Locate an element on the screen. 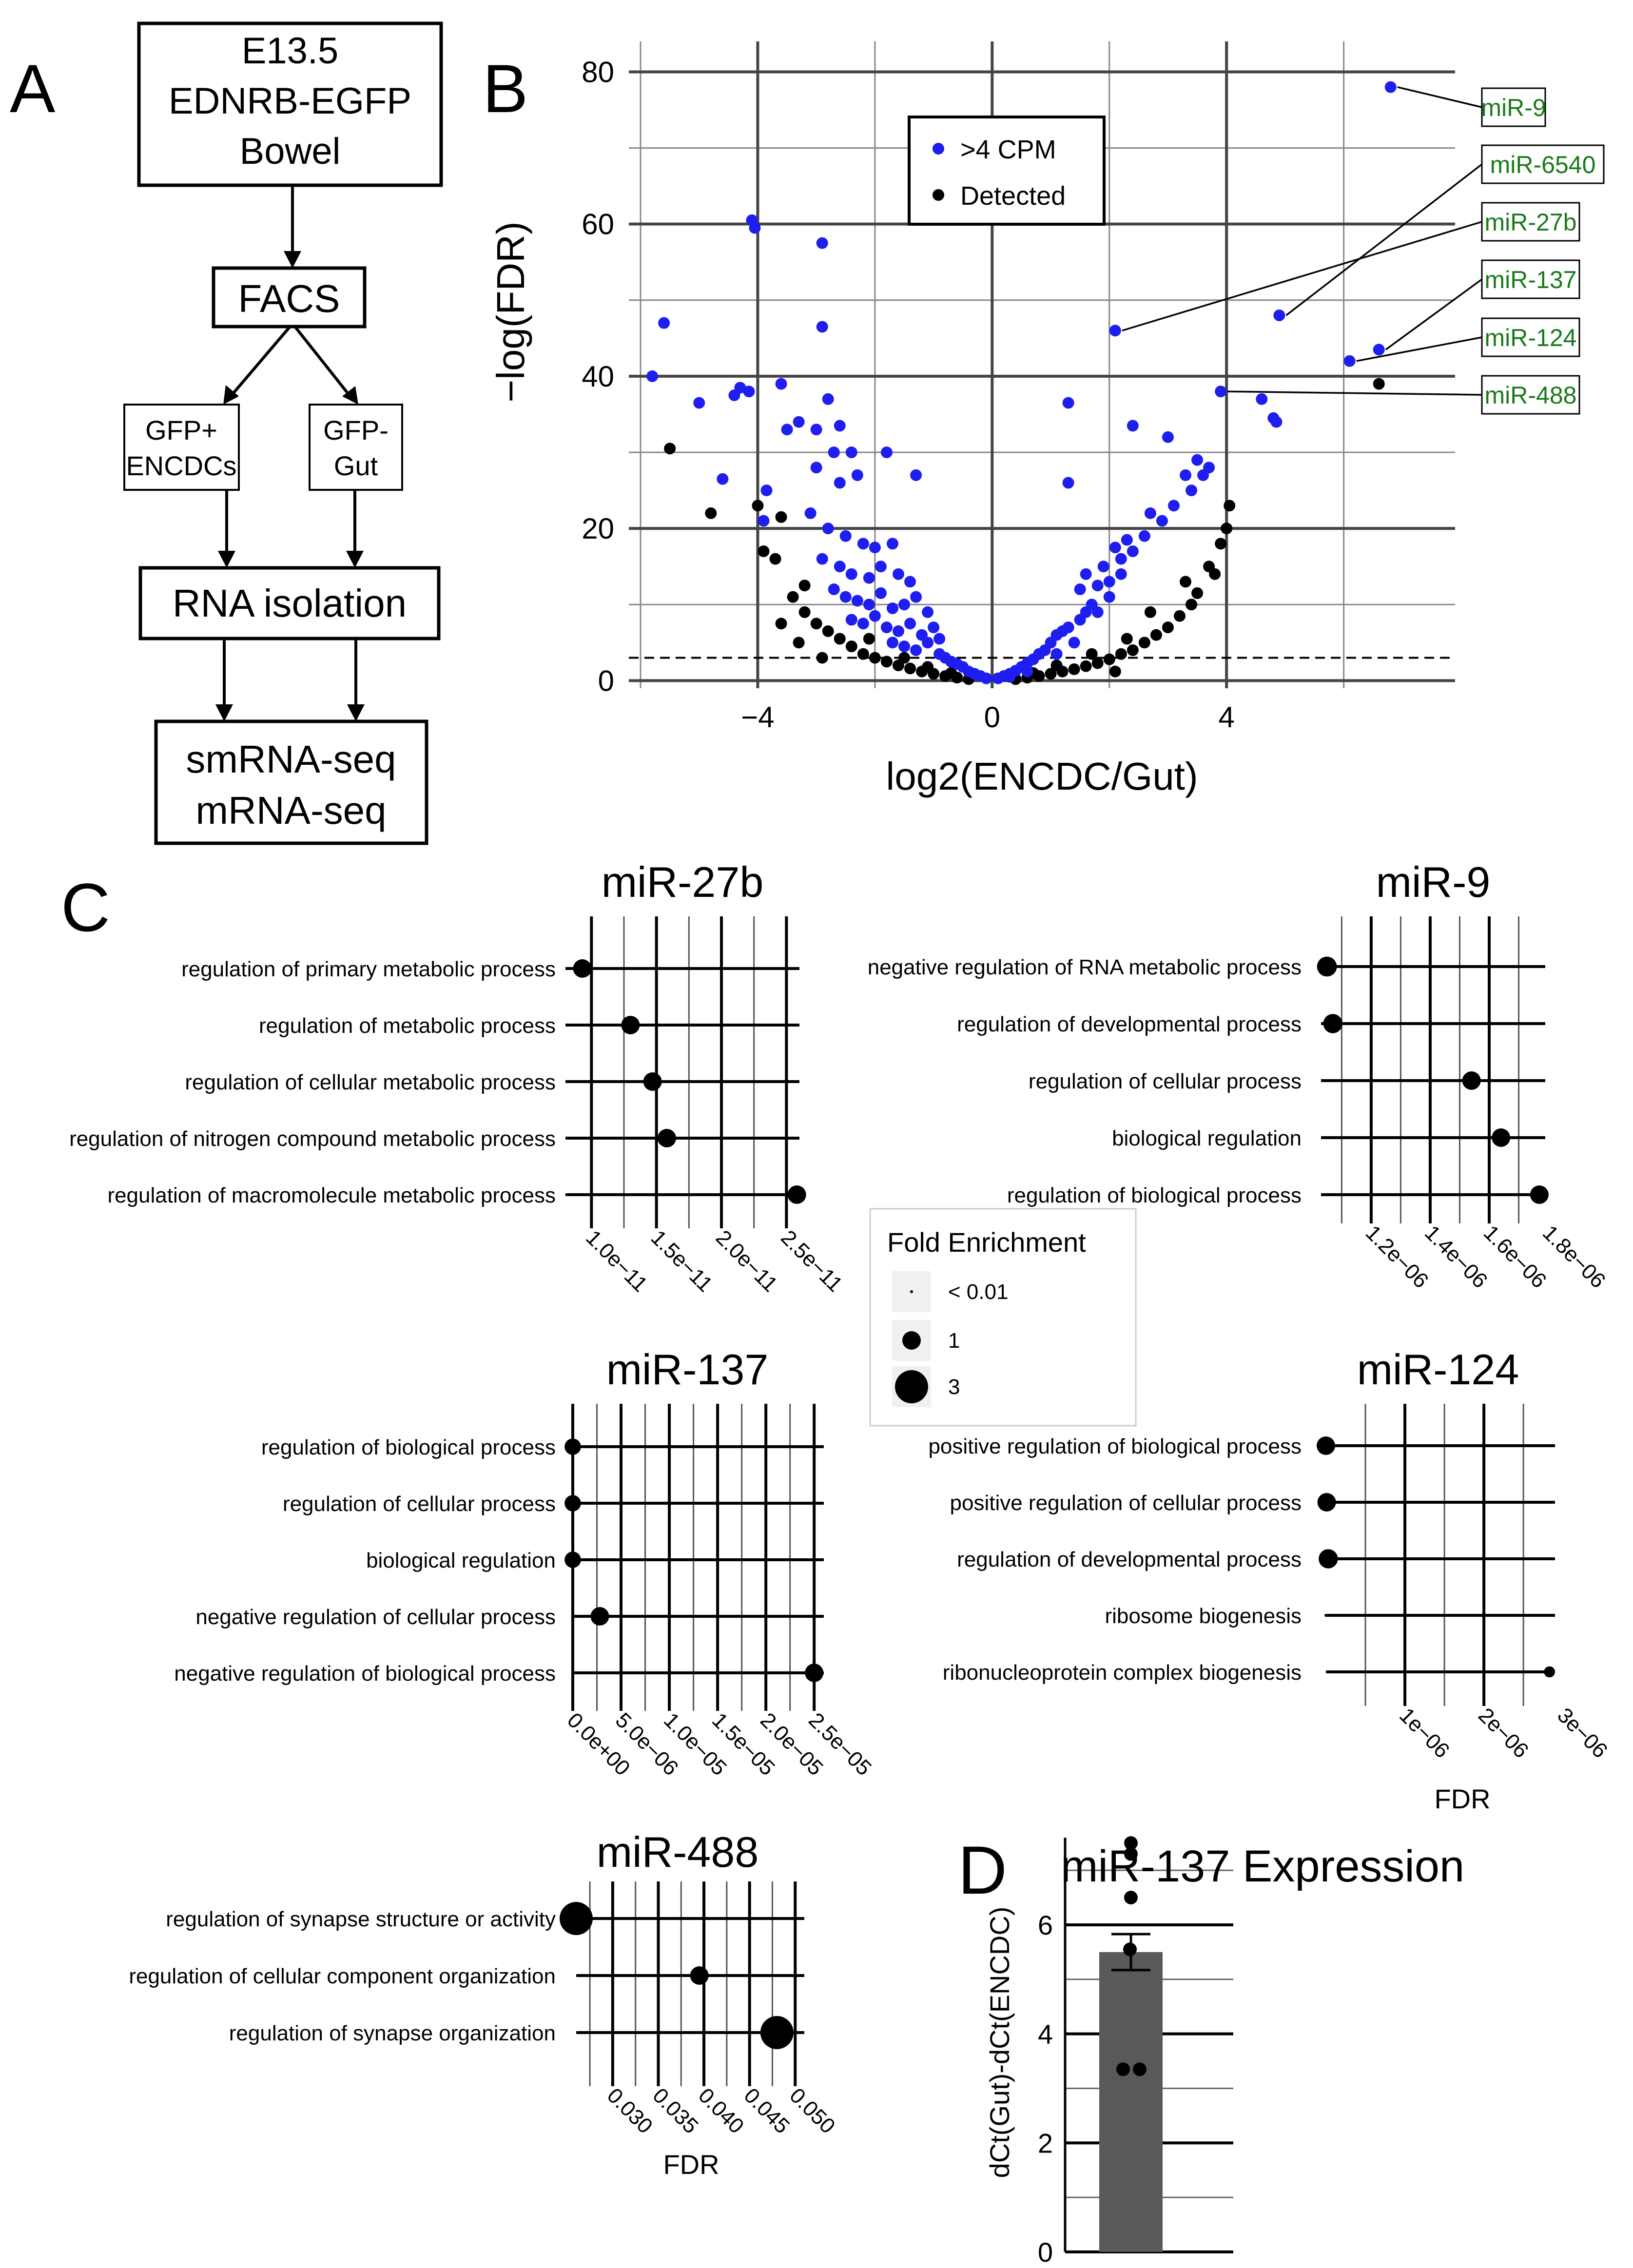  flow-box-start is located at coordinates (290, 104).